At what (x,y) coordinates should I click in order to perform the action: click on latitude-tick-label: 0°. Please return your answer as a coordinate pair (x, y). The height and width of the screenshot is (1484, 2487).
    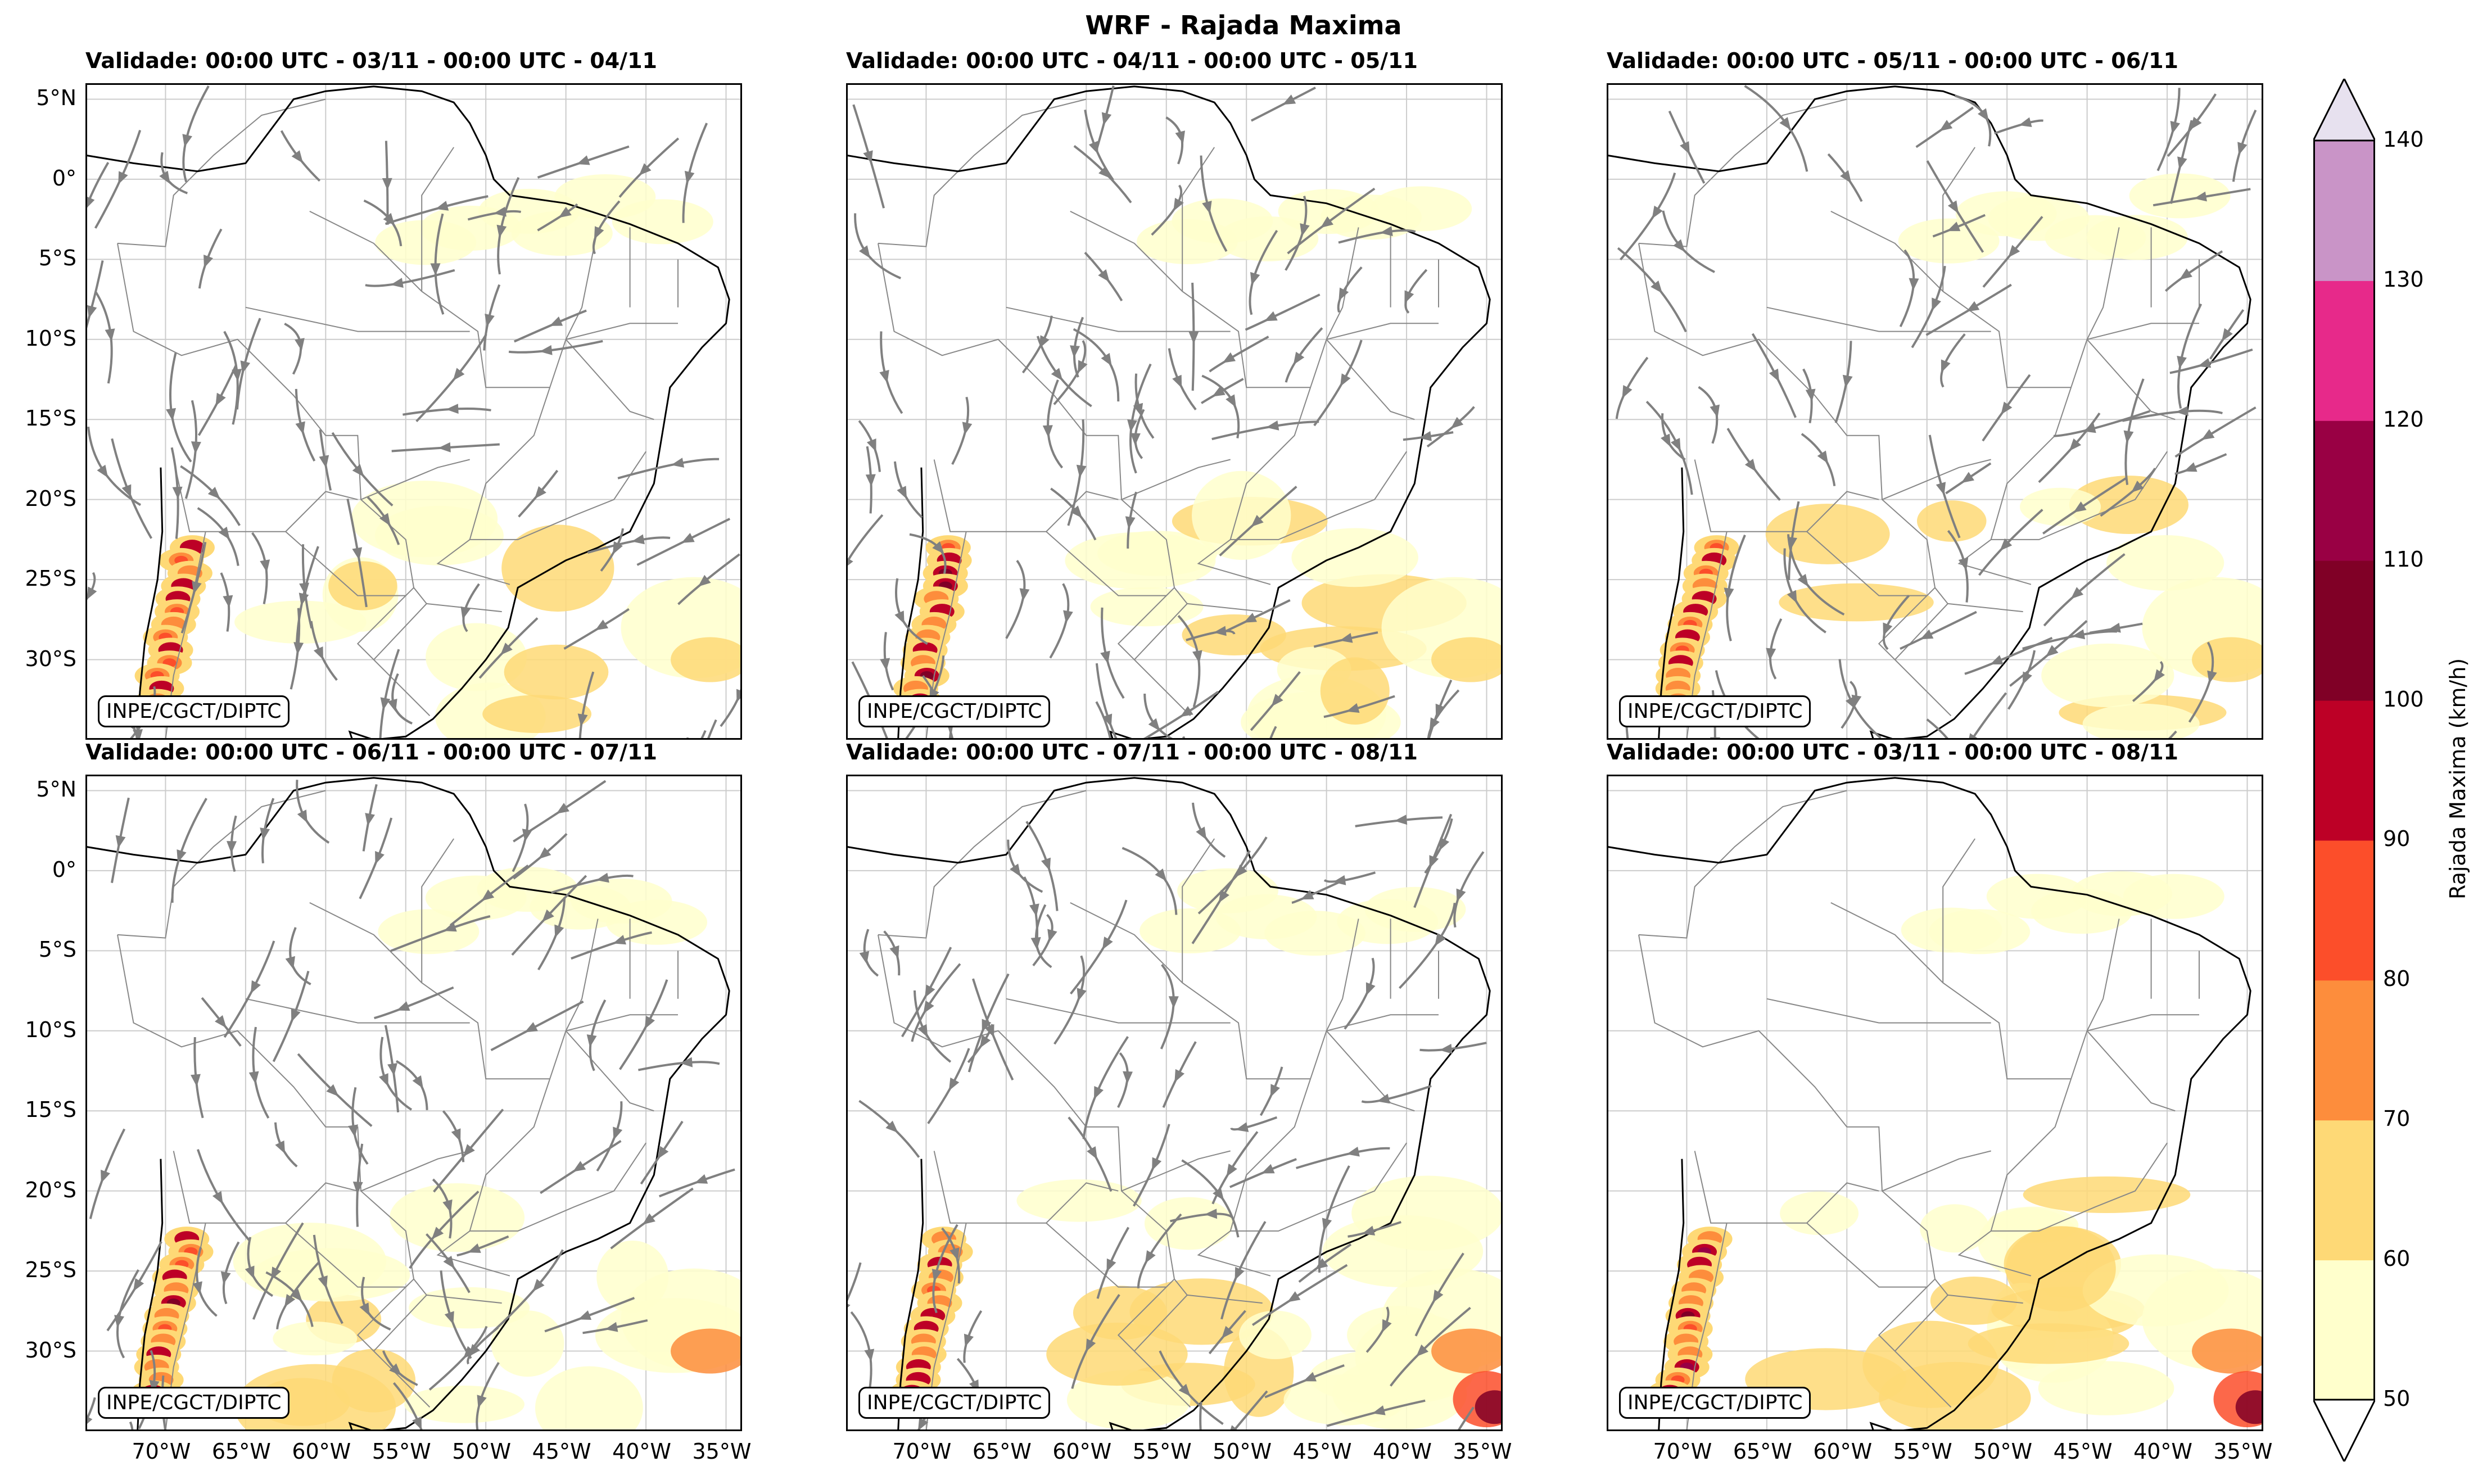
    Looking at the image, I should click on (64, 869).